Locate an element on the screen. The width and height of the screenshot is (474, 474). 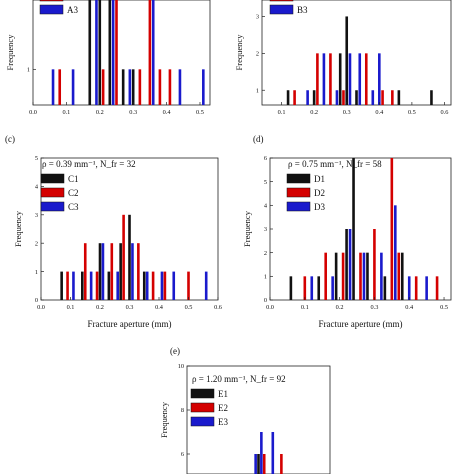
chart-annotation: ρ = 0.39 mm⁻¹, N_fr = 32 is located at coordinates (89, 164).